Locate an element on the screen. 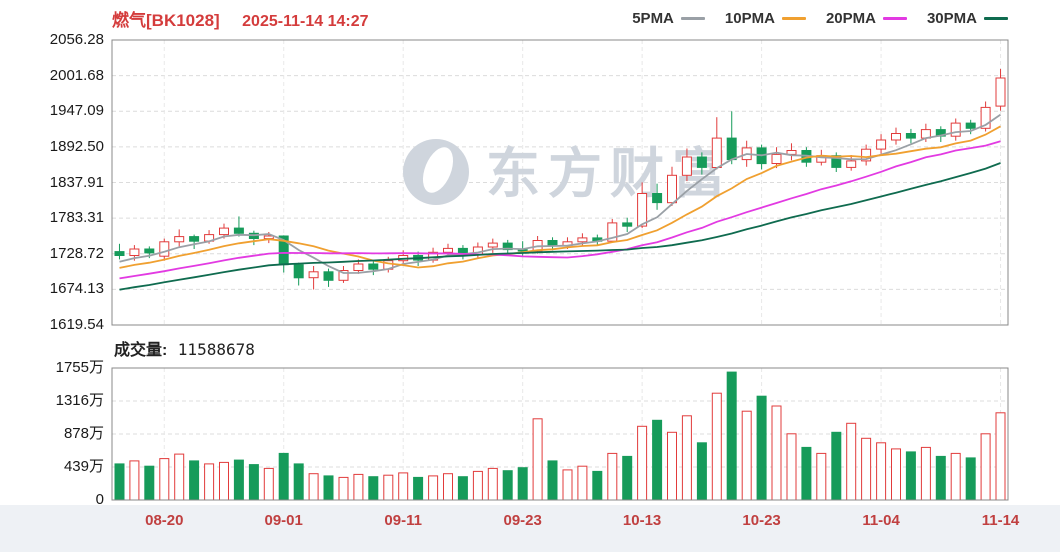  price-axis-label: 1674.13 is located at coordinates (76, 289).